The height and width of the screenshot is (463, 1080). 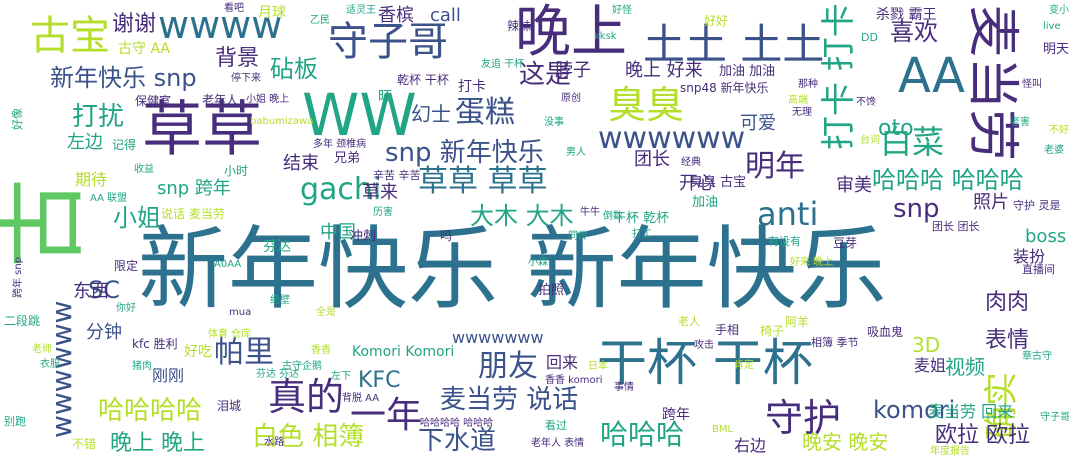 I want to click on word: snp48 新年快乐, so click(x=724, y=88).